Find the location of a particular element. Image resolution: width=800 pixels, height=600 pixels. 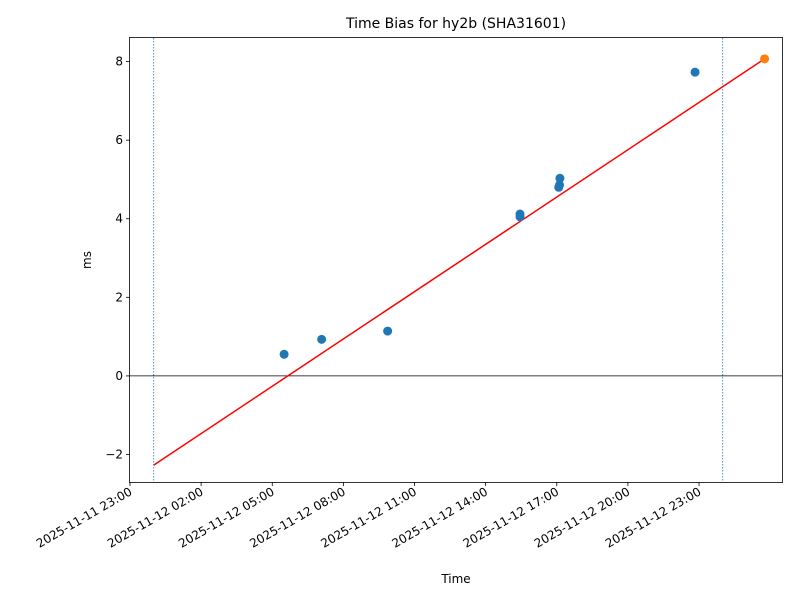

y-axis-label: ms is located at coordinates (87, 260).